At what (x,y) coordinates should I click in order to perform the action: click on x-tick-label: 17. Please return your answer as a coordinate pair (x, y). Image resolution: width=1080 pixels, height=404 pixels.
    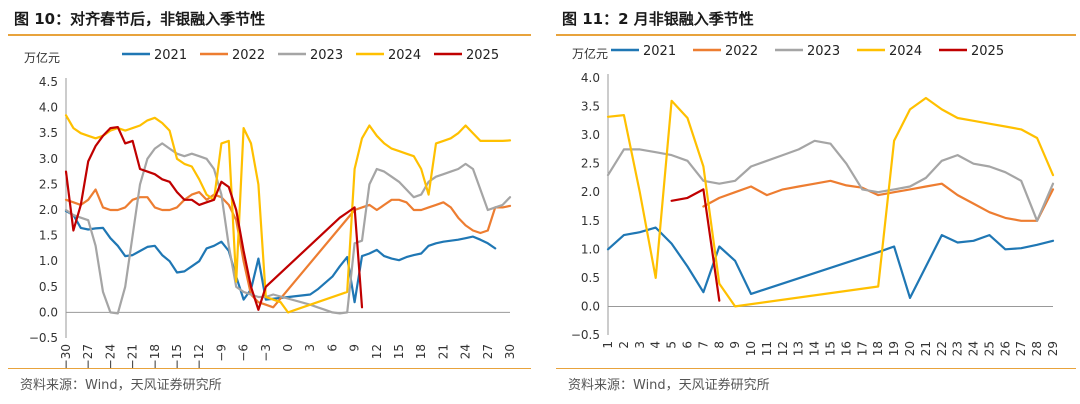
    Looking at the image, I should click on (862, 348).